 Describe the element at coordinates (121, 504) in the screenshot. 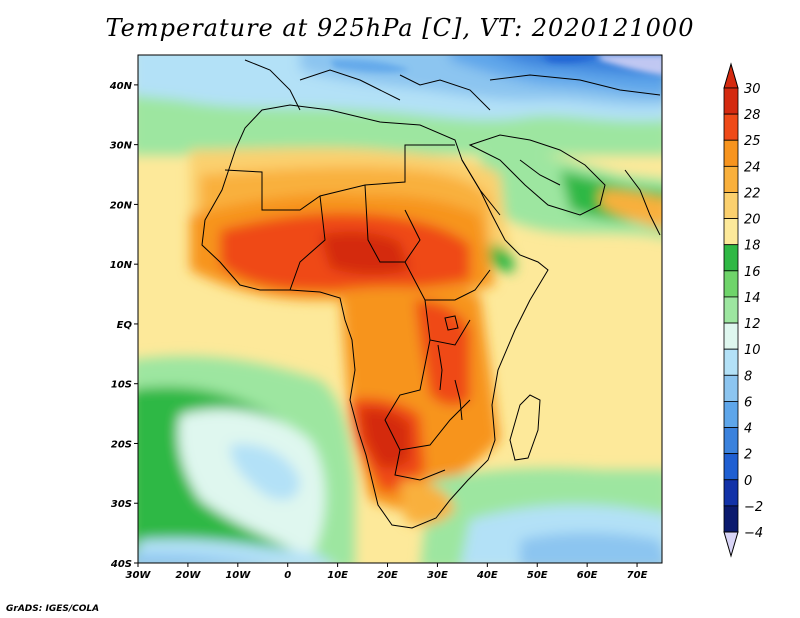

I see `lat-tick-label: 30S` at that location.